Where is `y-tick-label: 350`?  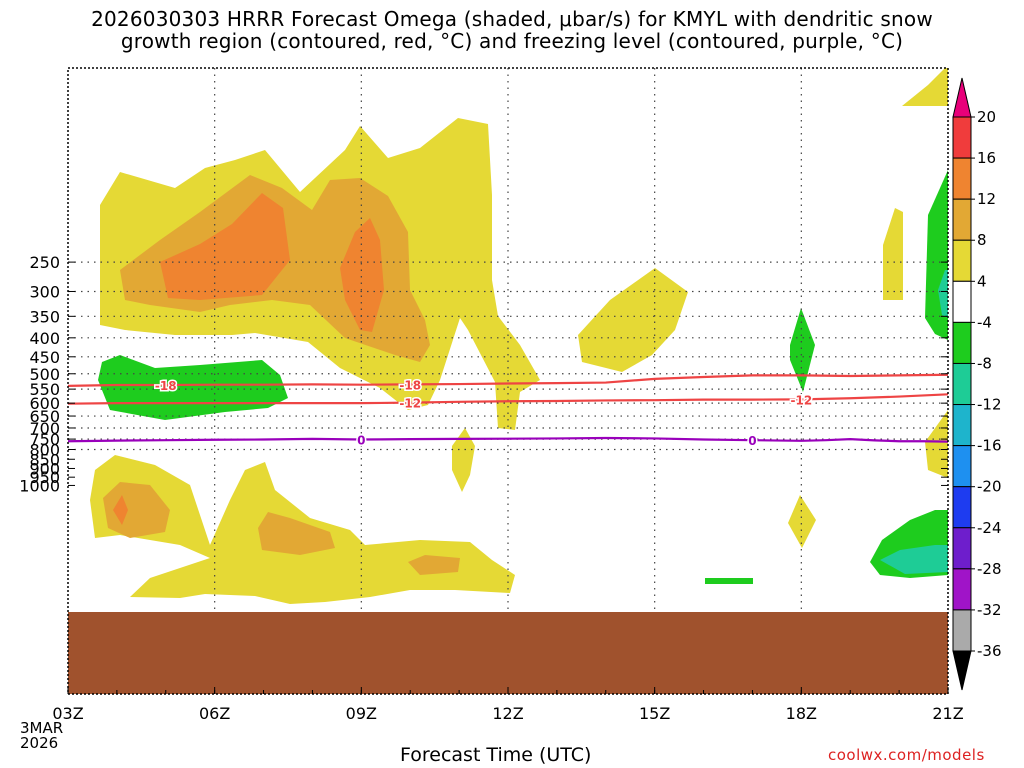
y-tick-label: 350 is located at coordinates (44, 316).